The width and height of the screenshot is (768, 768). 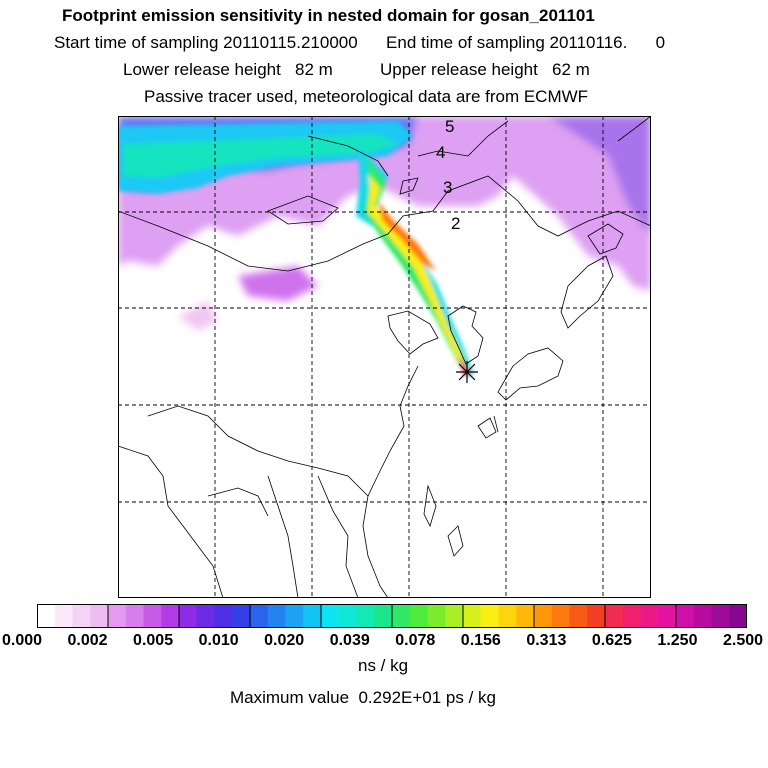 What do you see at coordinates (363, 697) in the screenshot?
I see `maximum-value-label: Maximum value 0.292E+01 ps / kg` at bounding box center [363, 697].